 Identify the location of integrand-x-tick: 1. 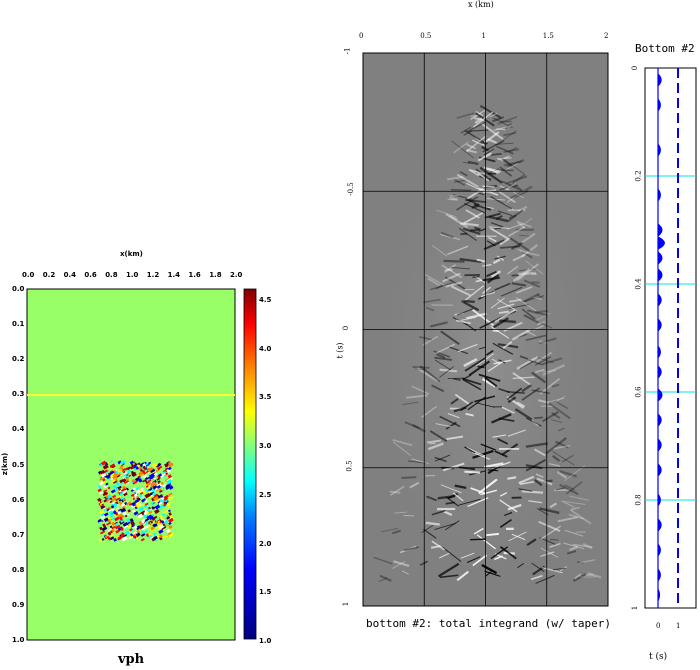
(483, 36).